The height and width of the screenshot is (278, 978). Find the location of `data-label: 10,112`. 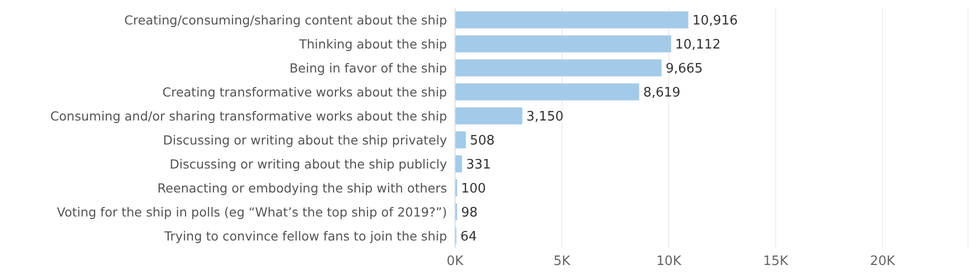

data-label: 10,112 is located at coordinates (698, 44).